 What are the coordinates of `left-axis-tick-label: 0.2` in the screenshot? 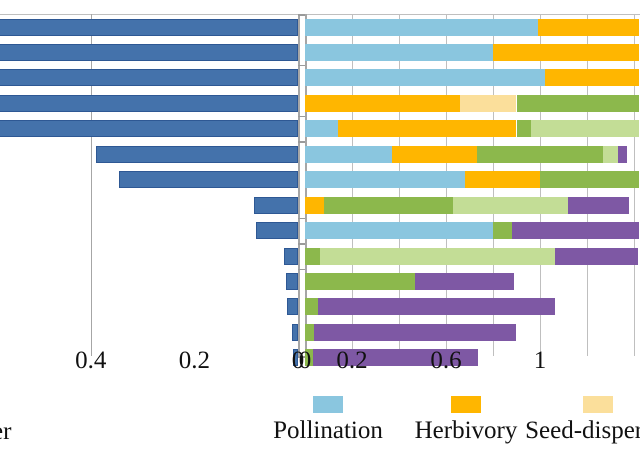 It's located at (194, 360).